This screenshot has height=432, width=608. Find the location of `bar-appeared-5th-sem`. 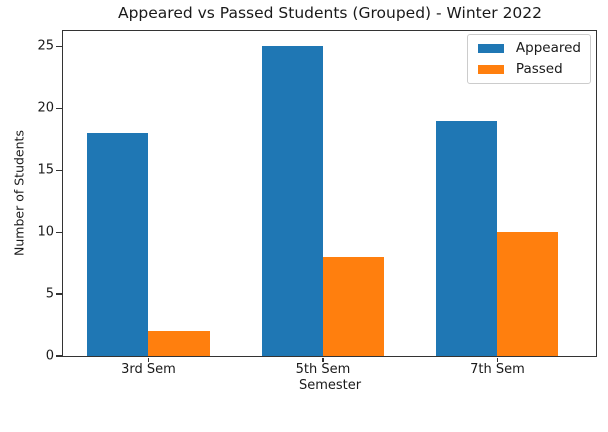

bar-appeared-5th-sem is located at coordinates (292, 201).